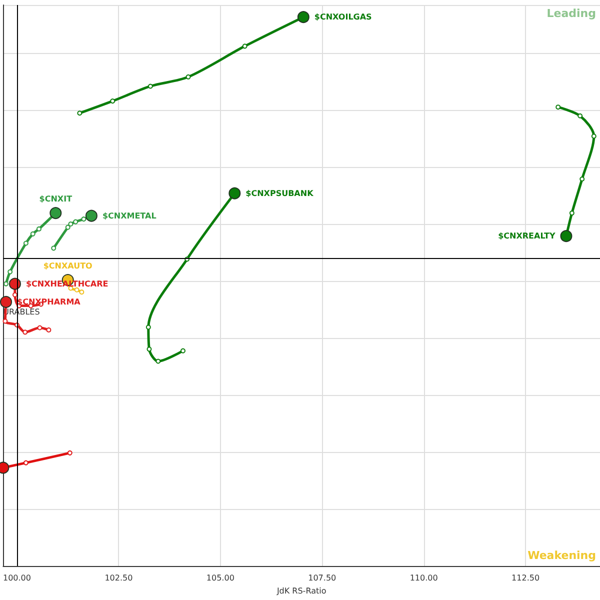  Describe the element at coordinates (280, 193) in the screenshot. I see `series-label: $CNXPSUBANK` at that location.